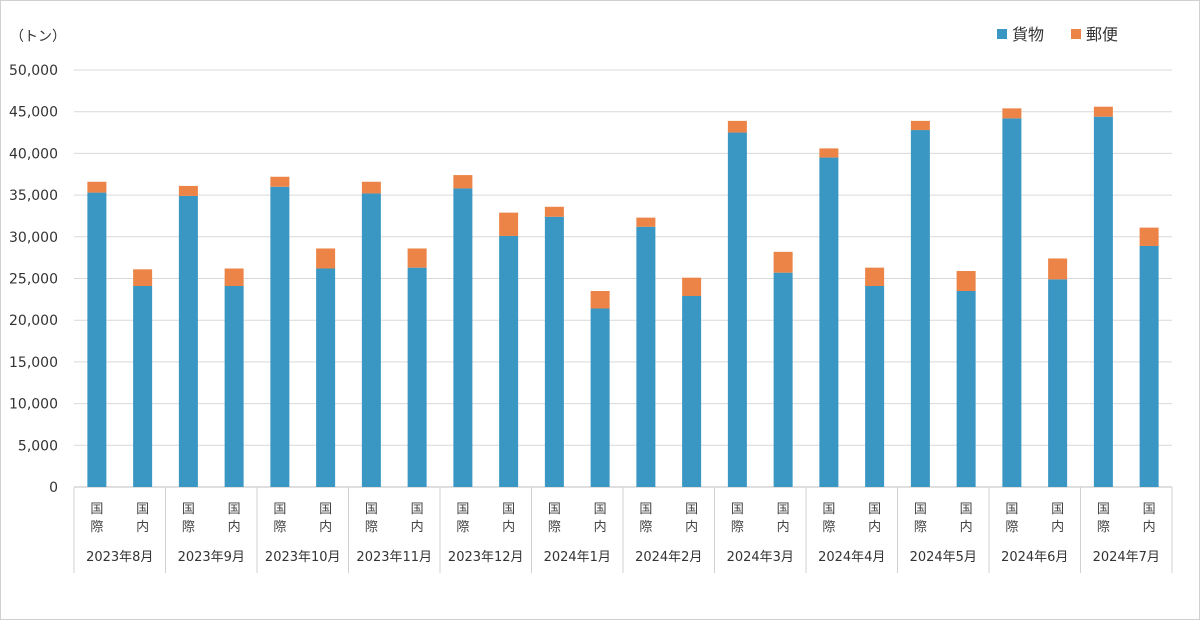 The image size is (1200, 620). Describe the element at coordinates (1028, 34) in the screenshot. I see `legend-label-cargo: 貨物` at that location.